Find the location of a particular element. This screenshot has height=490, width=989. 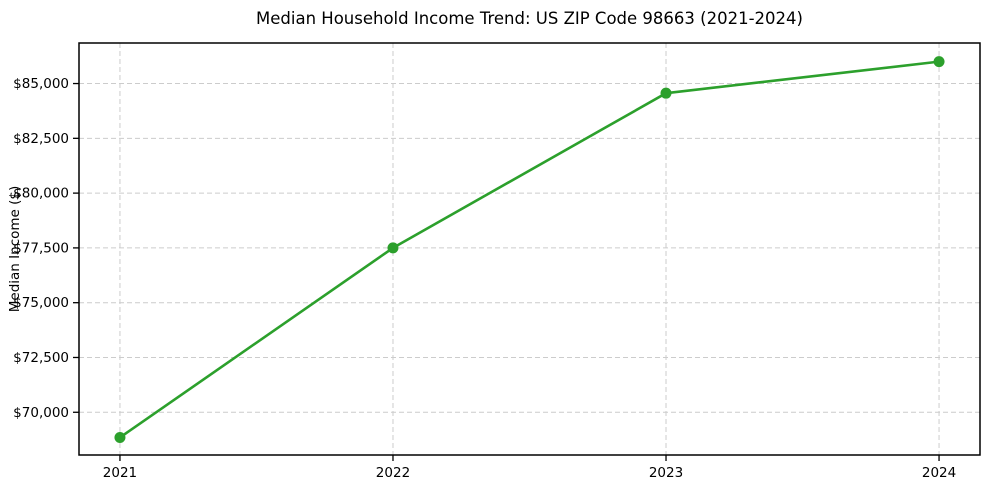

x-tick-label: 2024 is located at coordinates (939, 473).